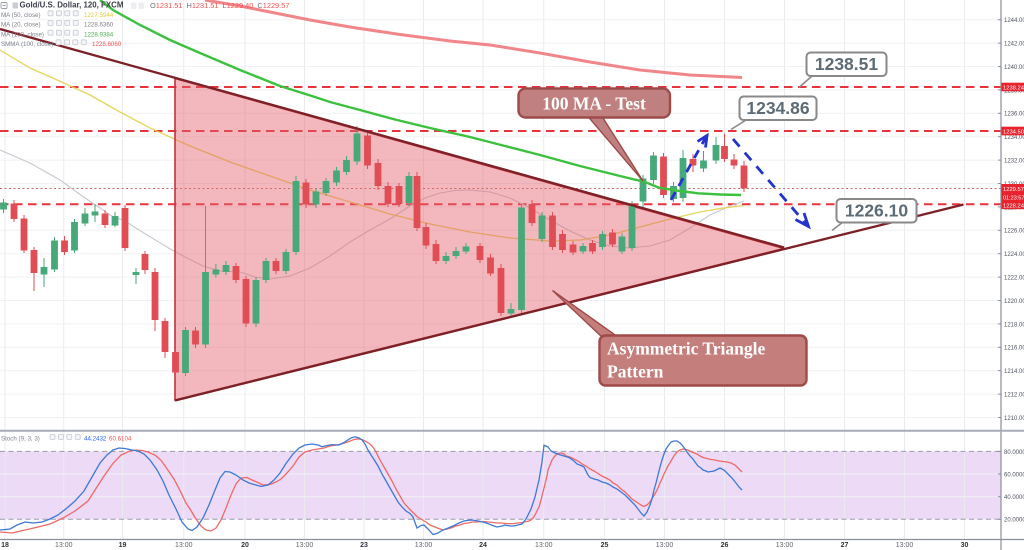  Describe the element at coordinates (845, 545) in the screenshot. I see `svg-text: 27` at that location.